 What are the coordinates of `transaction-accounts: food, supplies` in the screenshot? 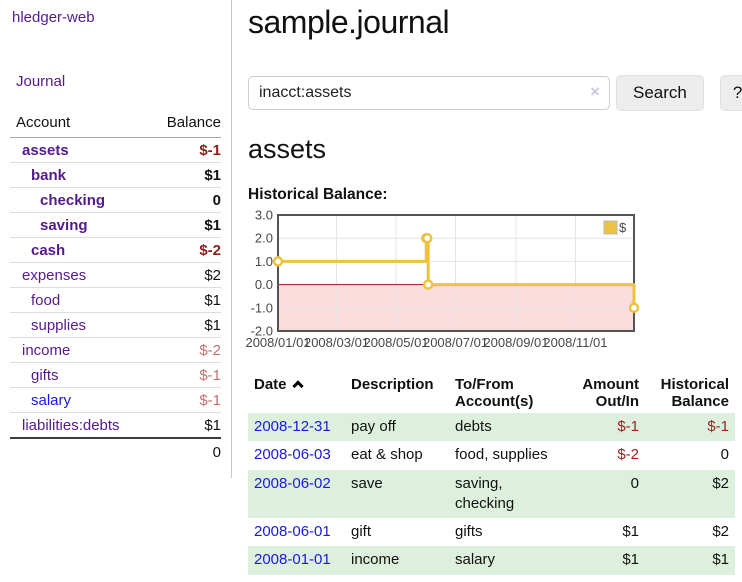 It's located at (501, 455).